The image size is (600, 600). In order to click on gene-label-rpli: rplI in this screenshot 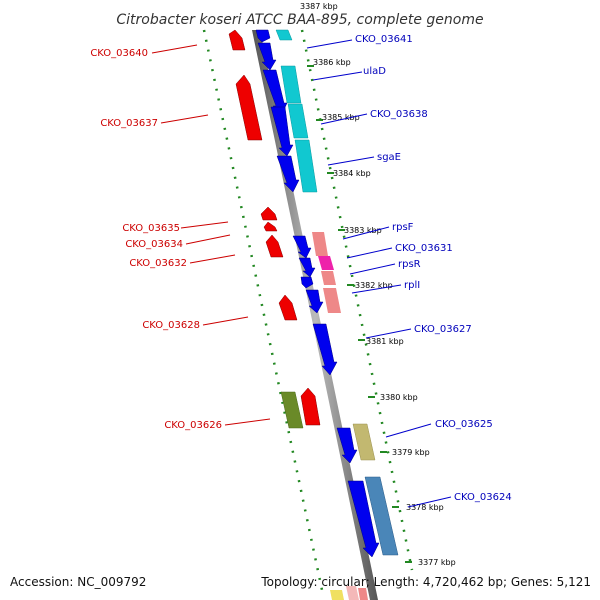, I will do `click(412, 285)`.